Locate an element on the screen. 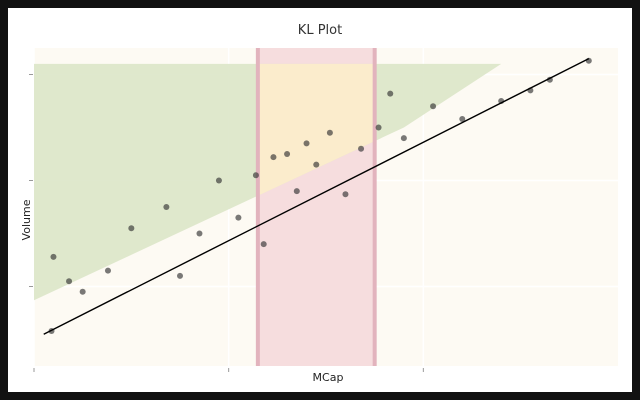 Image resolution: width=640 pixels, height=400 pixels. x-axis-label: MCap is located at coordinates (328, 377).